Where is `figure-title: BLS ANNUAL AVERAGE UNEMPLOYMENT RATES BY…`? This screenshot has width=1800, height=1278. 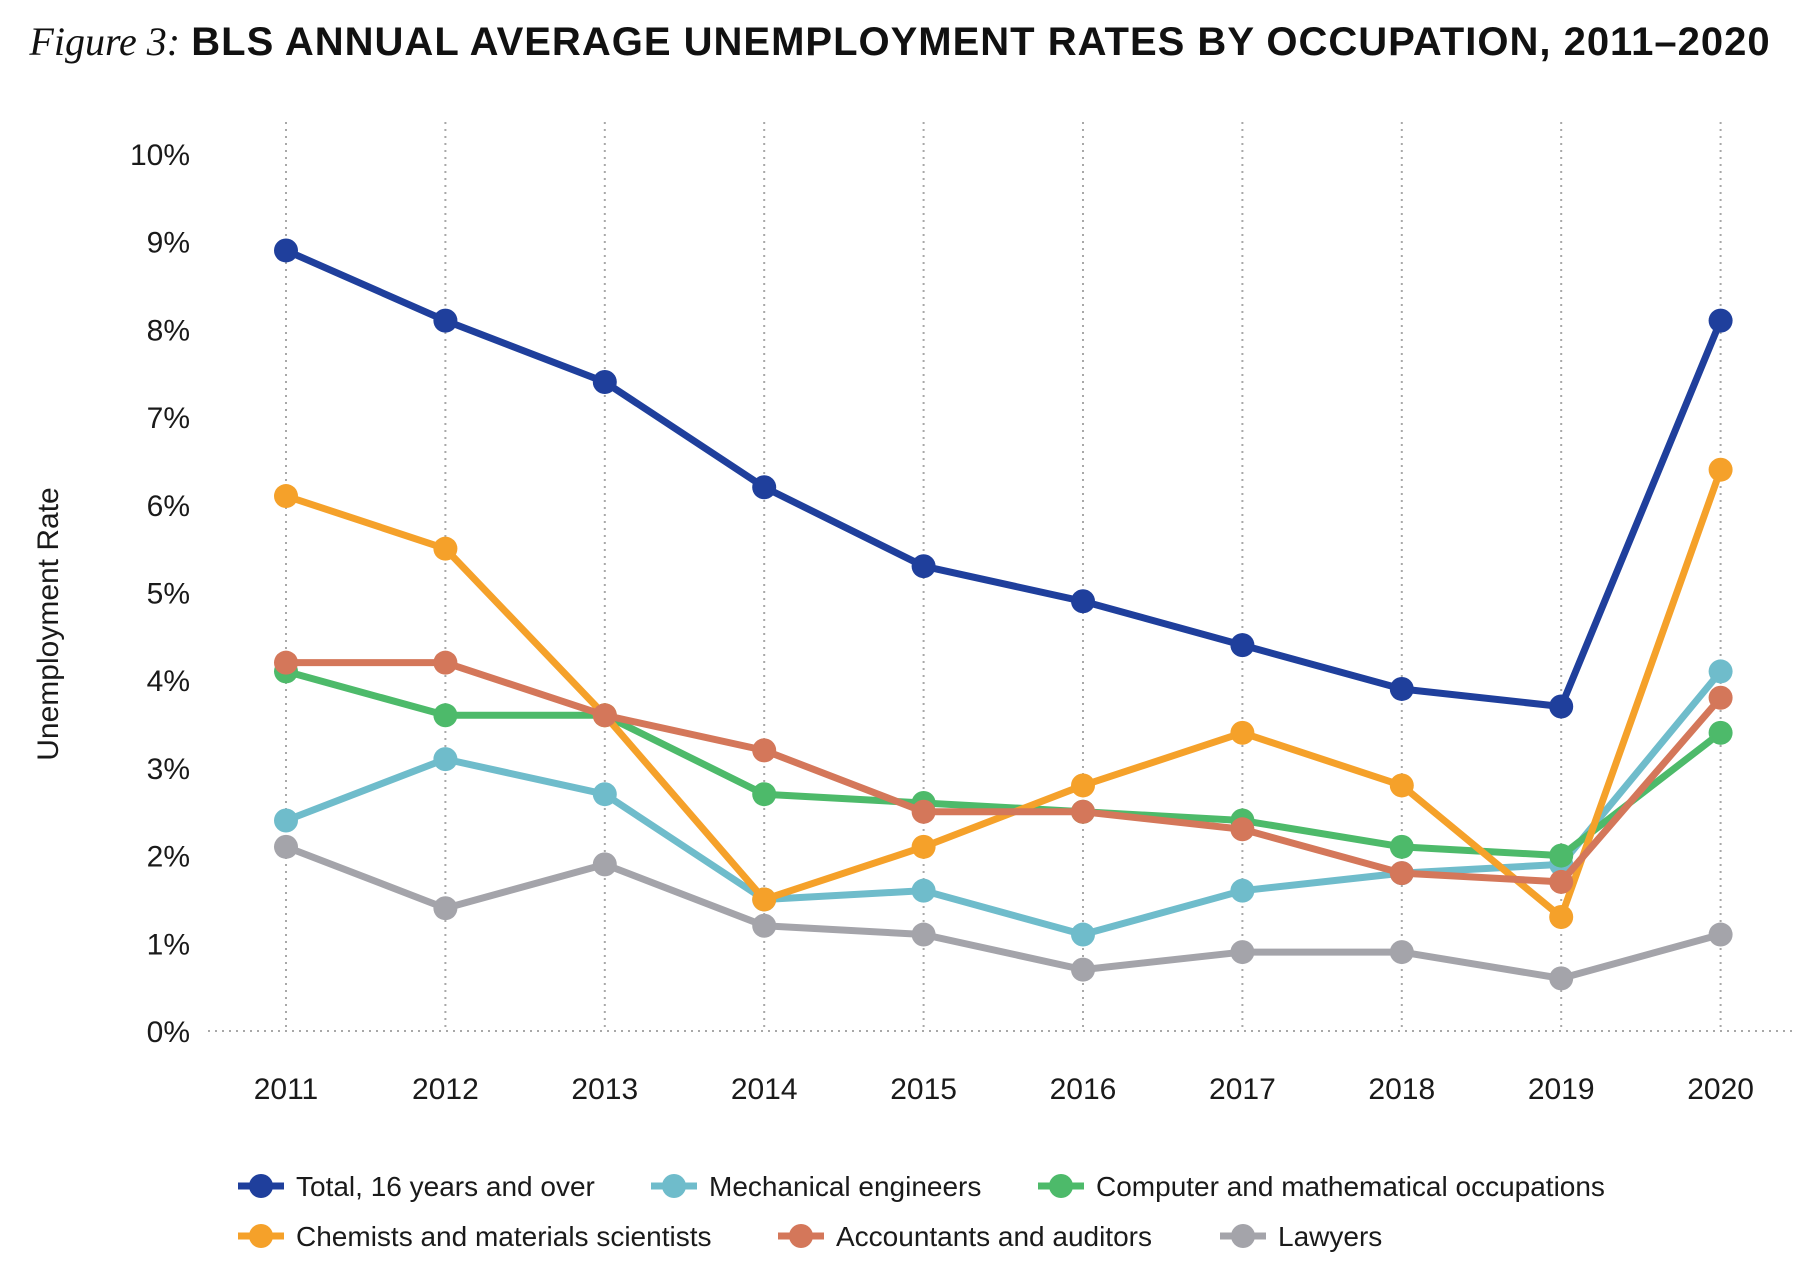
figure-title: BLS ANNUAL AVERAGE UNEMPLOYMENT RATES BY… is located at coordinates (981, 42).